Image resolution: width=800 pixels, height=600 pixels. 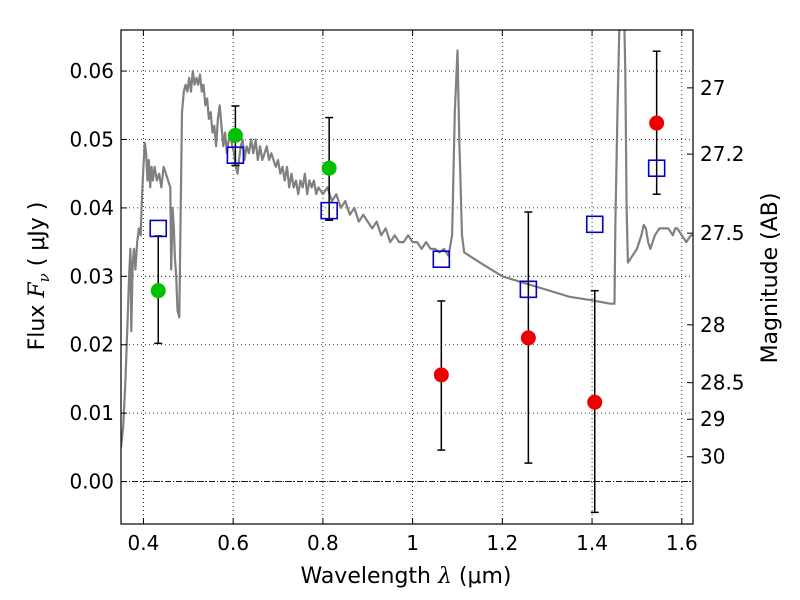 I want to click on y2-tick-label: 30, so click(x=712, y=457).